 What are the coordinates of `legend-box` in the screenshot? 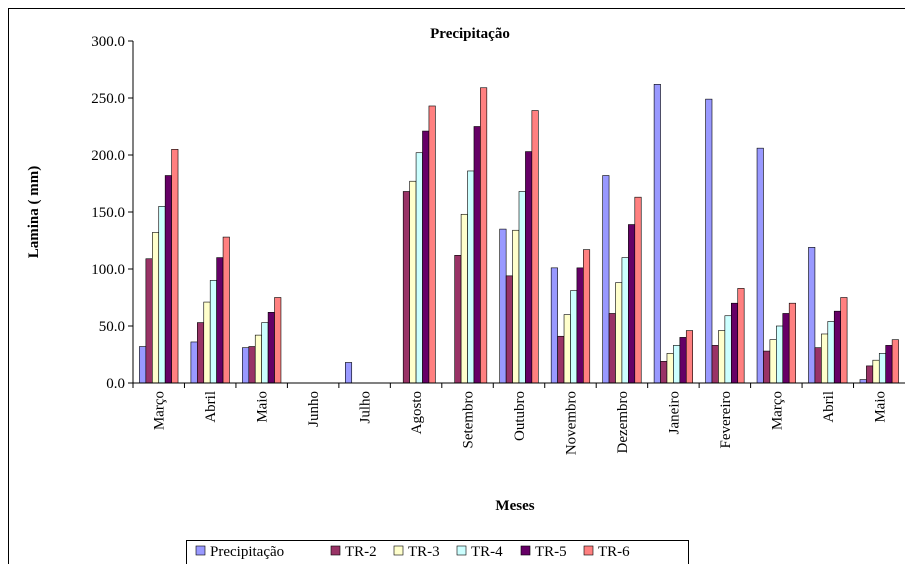 It's located at (437, 552).